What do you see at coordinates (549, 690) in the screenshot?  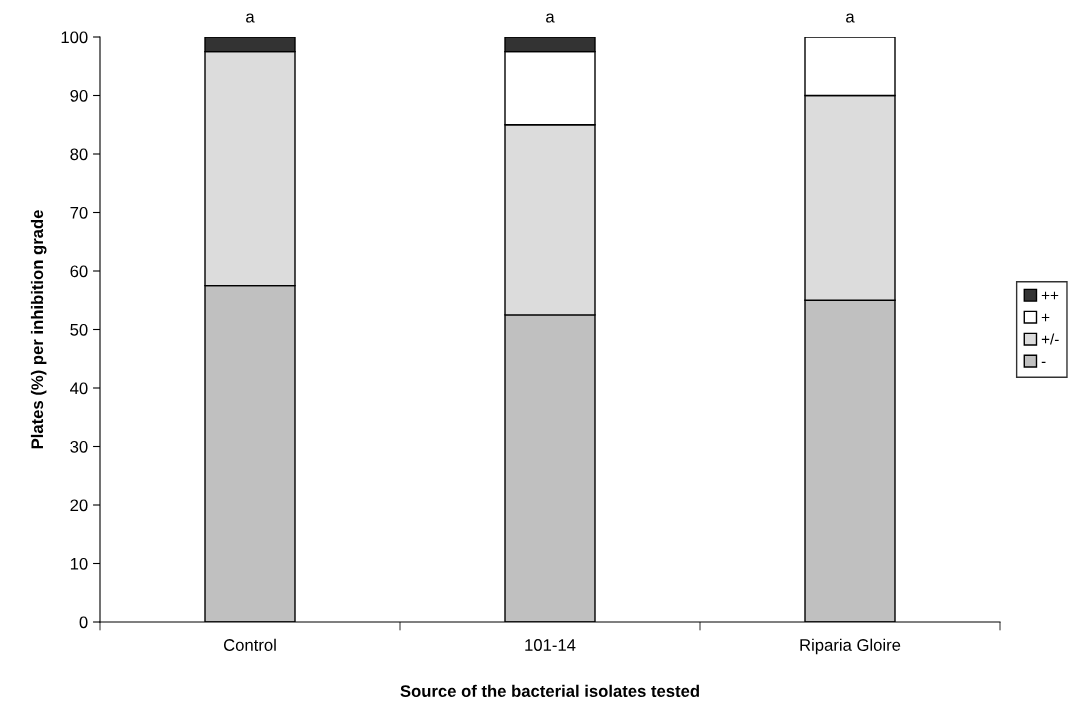 I see `x-axis-title: Source of the bacterial isolates tested` at bounding box center [549, 690].